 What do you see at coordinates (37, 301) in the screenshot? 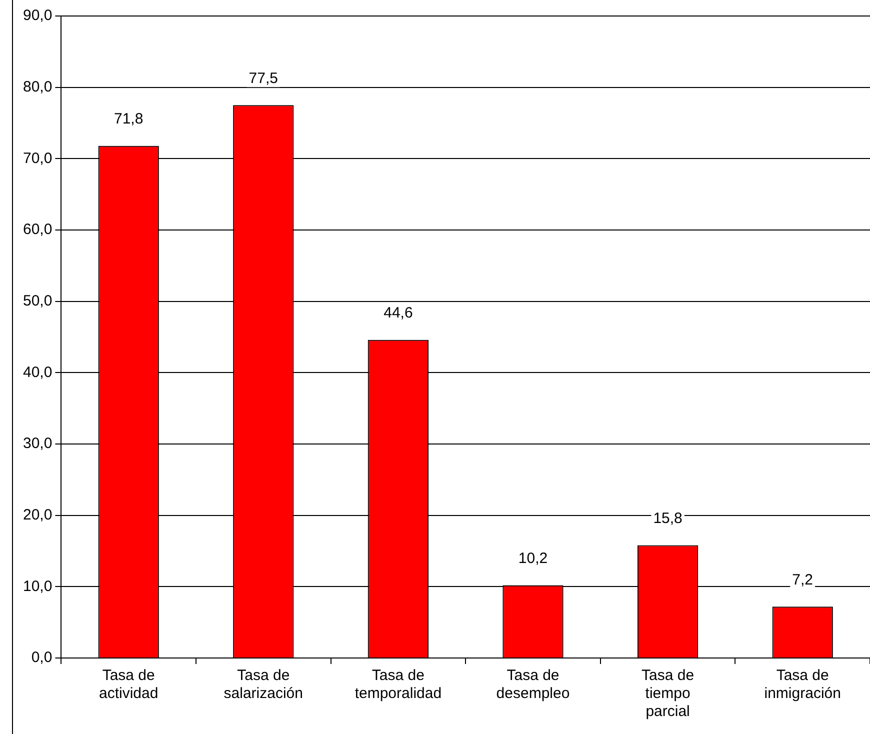
I see `y-tick-label: 50,0` at bounding box center [37, 301].